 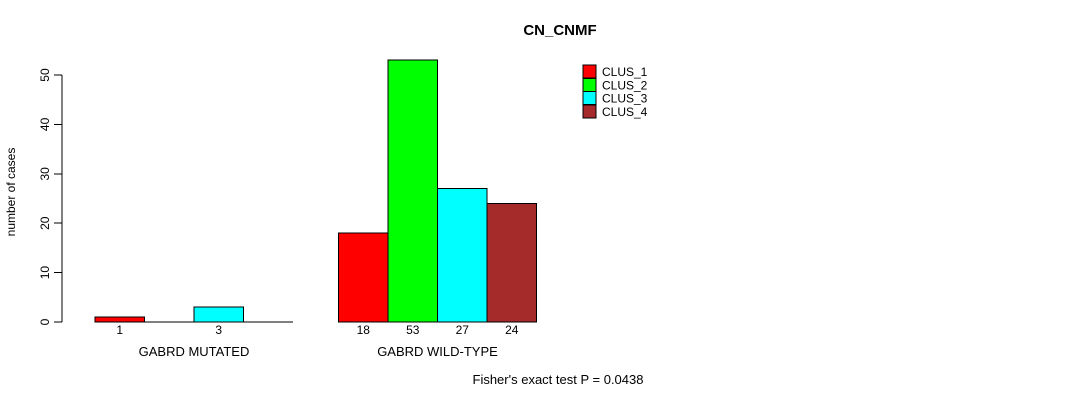 I want to click on legend-label-clus_1: CLUS_1, so click(x=625, y=72).